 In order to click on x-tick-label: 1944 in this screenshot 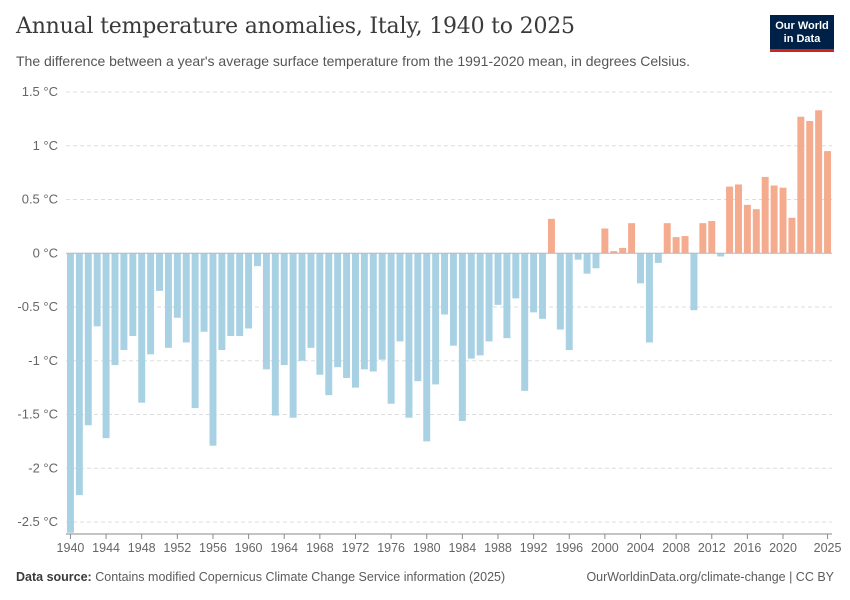, I will do `click(106, 548)`.